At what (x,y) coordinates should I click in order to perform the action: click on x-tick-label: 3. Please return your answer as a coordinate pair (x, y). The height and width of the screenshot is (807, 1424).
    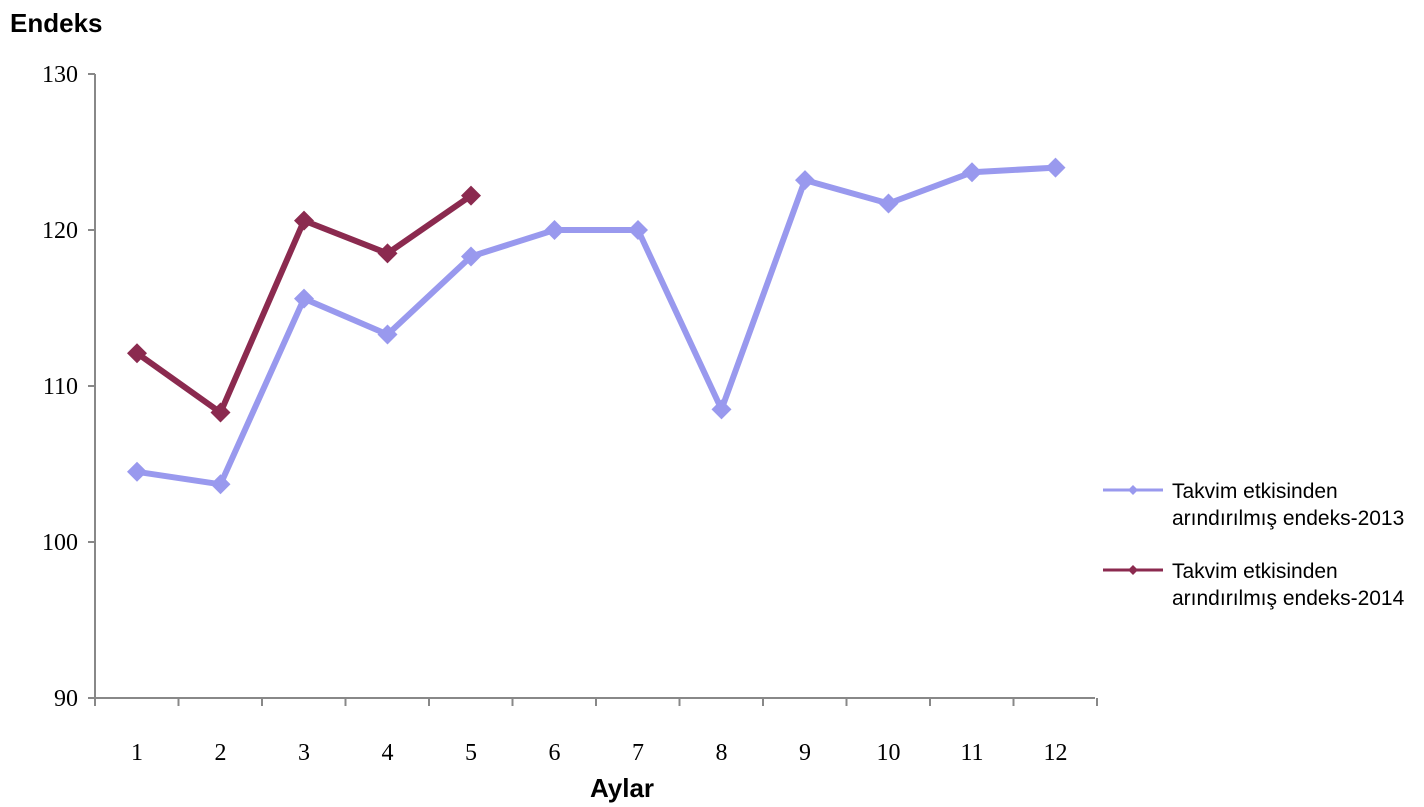
    Looking at the image, I should click on (304, 753).